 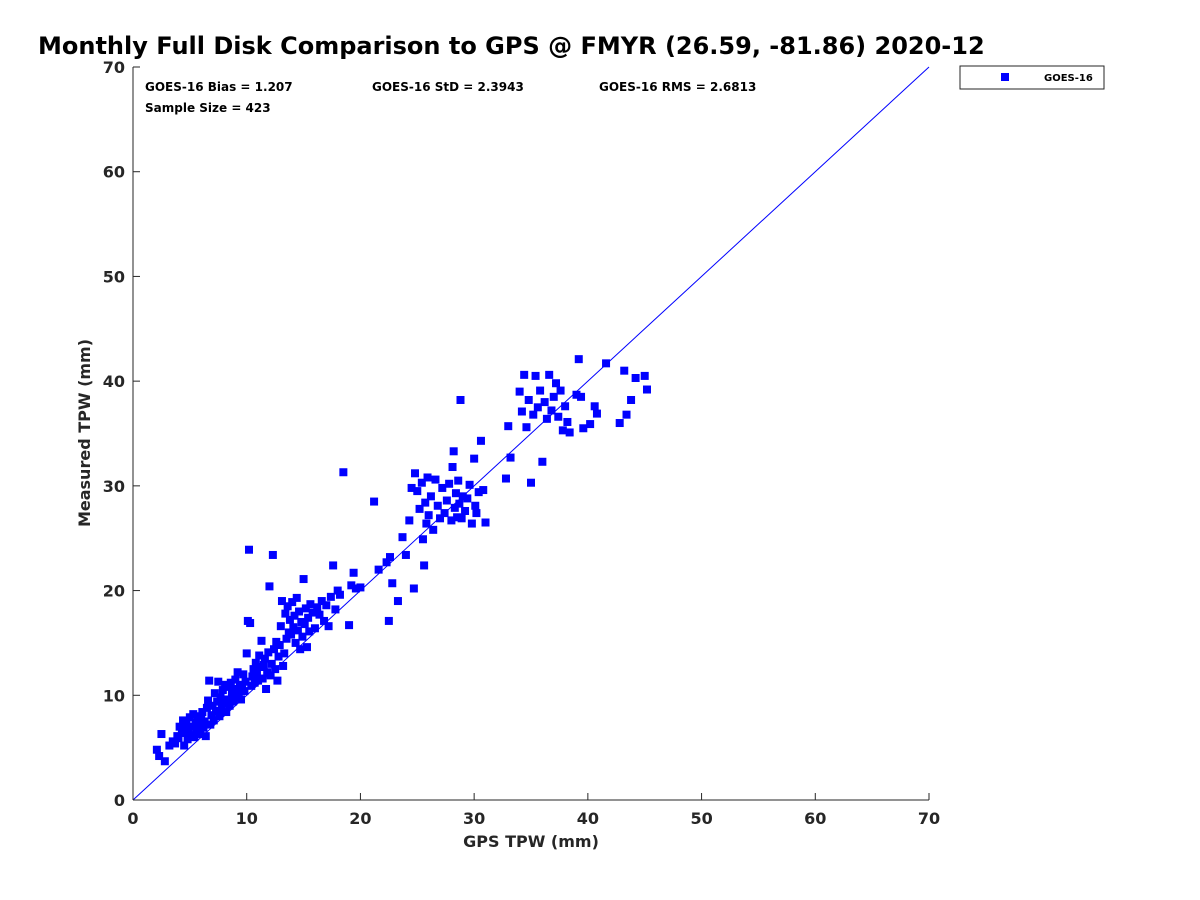 What do you see at coordinates (474, 818) in the screenshot?
I see `x-tick-label: 30` at bounding box center [474, 818].